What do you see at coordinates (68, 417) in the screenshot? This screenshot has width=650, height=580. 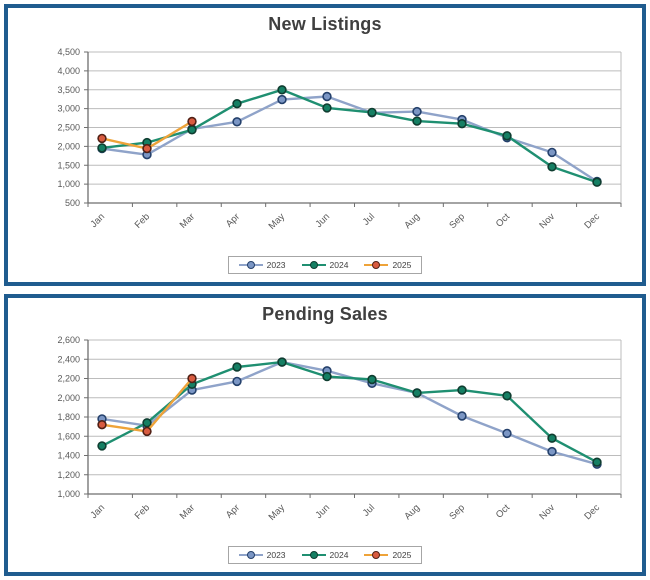 I see `y-tick-label: 1,800` at bounding box center [68, 417].